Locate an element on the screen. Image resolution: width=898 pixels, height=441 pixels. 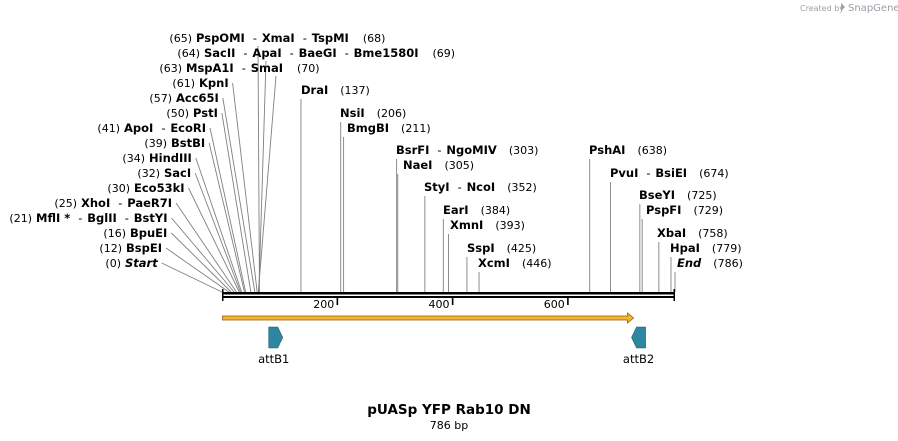
right-site-1: NsiI (206) is located at coordinates (373, 113).